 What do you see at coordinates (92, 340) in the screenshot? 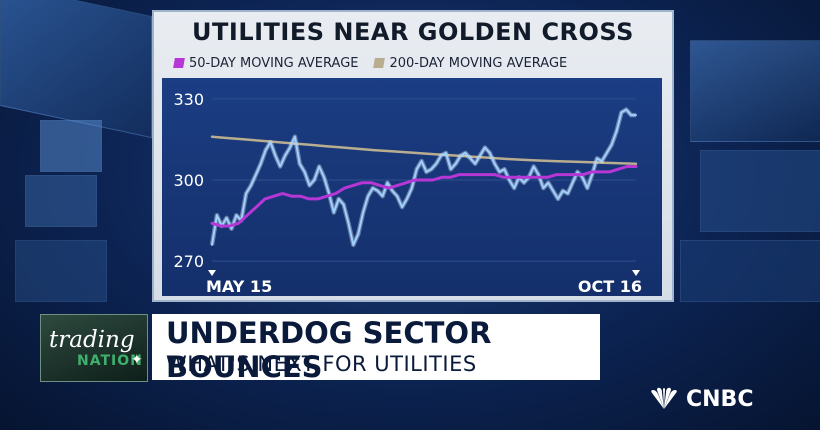
I see `show-logo-top: trading` at bounding box center [92, 340].